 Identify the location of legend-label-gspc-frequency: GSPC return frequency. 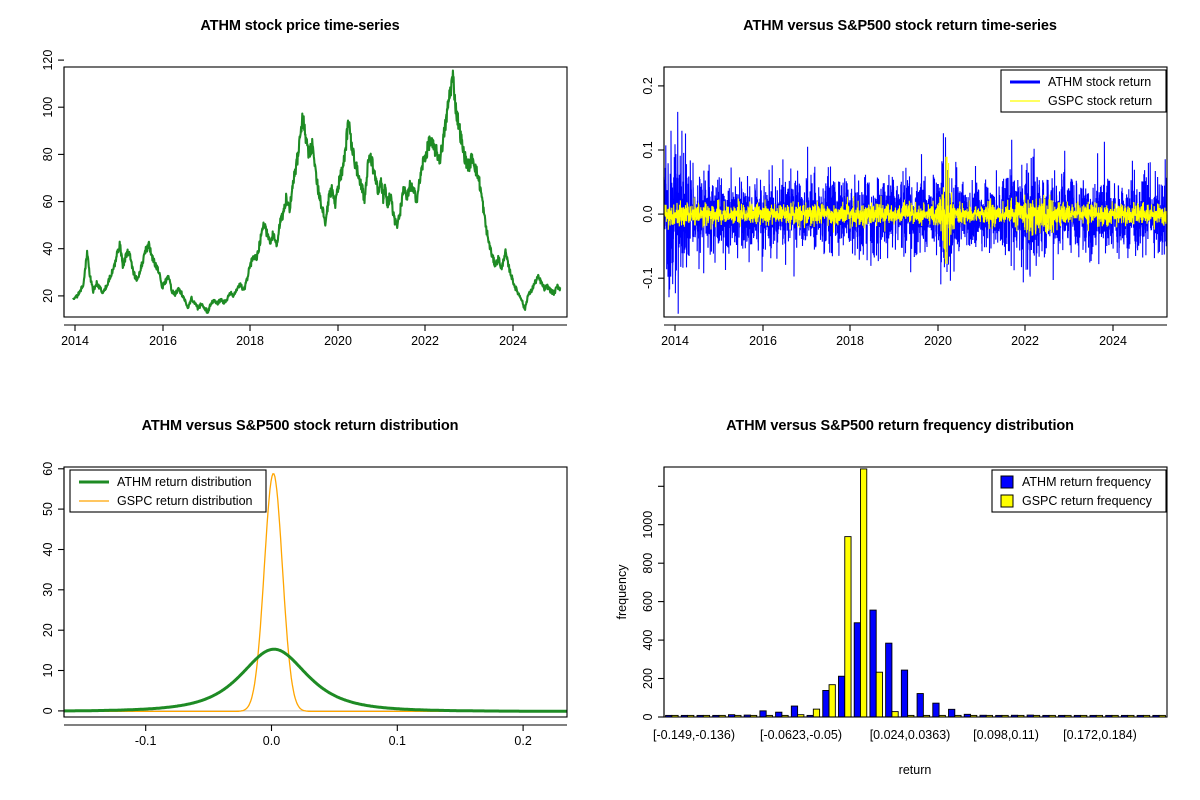
(1087, 501).